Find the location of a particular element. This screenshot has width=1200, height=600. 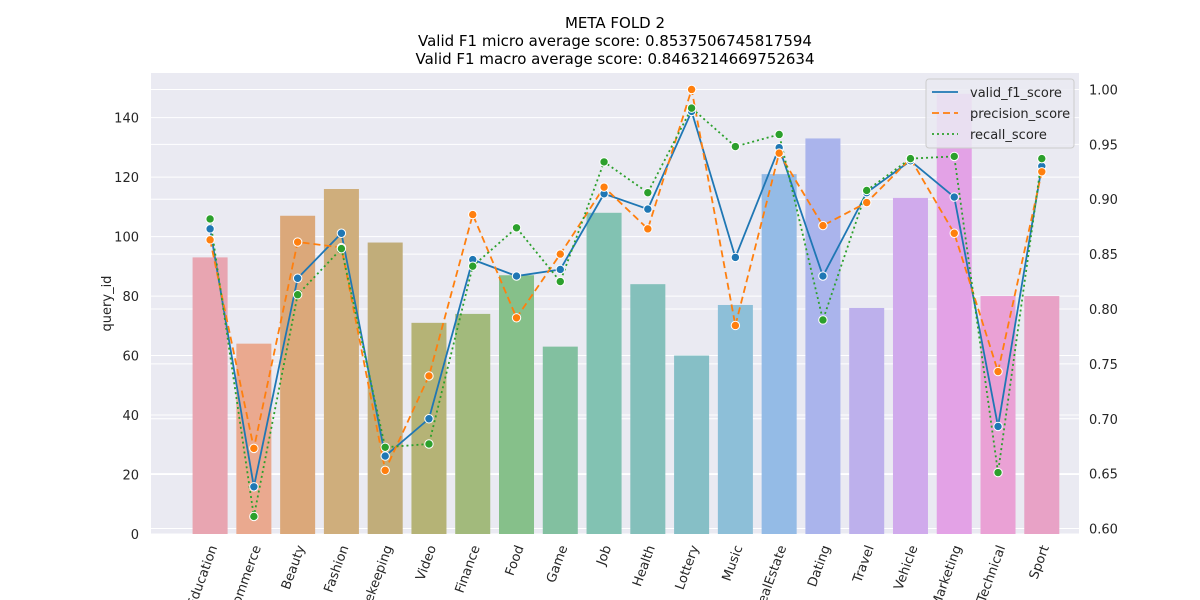

bar-beauty is located at coordinates (298, 374).